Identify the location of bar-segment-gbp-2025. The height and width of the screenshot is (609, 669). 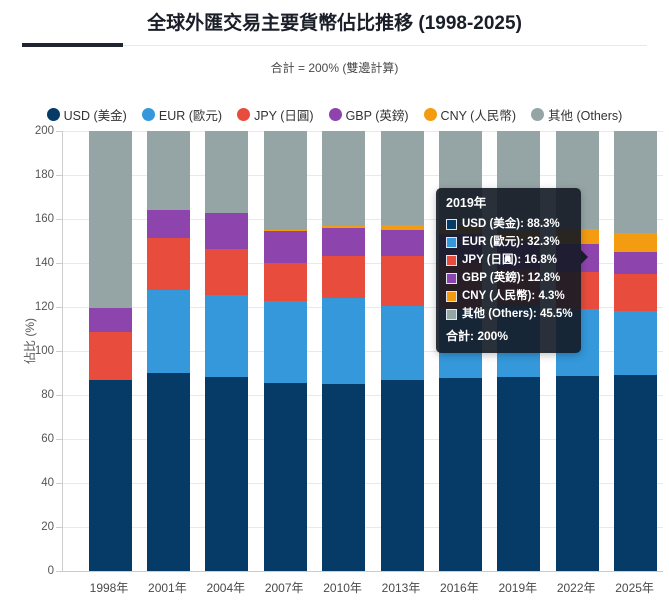
(636, 263).